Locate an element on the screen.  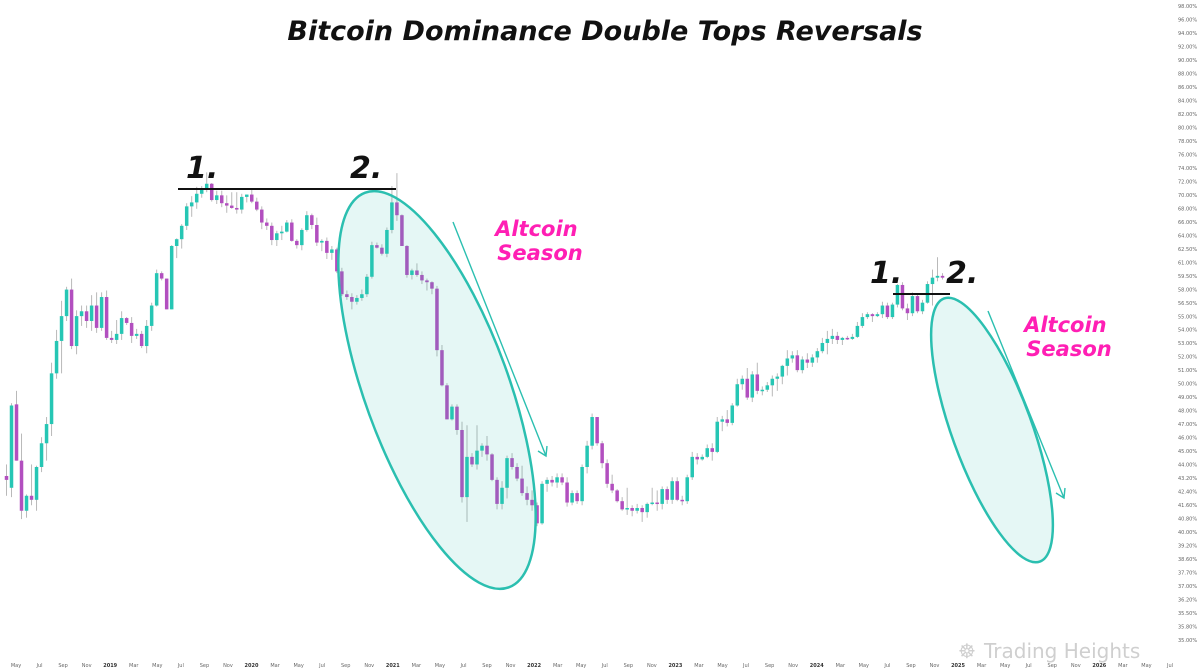
y-tick-label: 82.00% is located at coordinates (1187, 115).